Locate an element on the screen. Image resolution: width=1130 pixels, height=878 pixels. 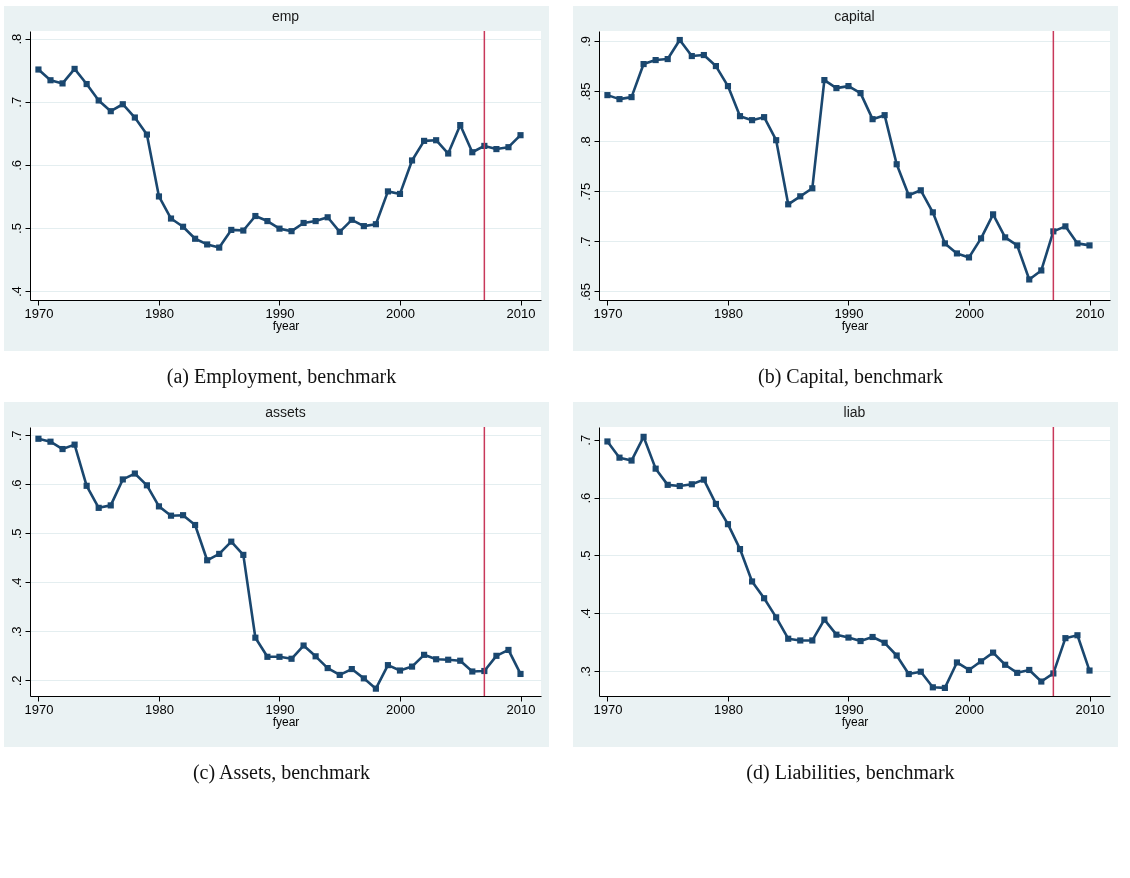
text: (c) Assets, benchmark is located at coordinates (281, 772).